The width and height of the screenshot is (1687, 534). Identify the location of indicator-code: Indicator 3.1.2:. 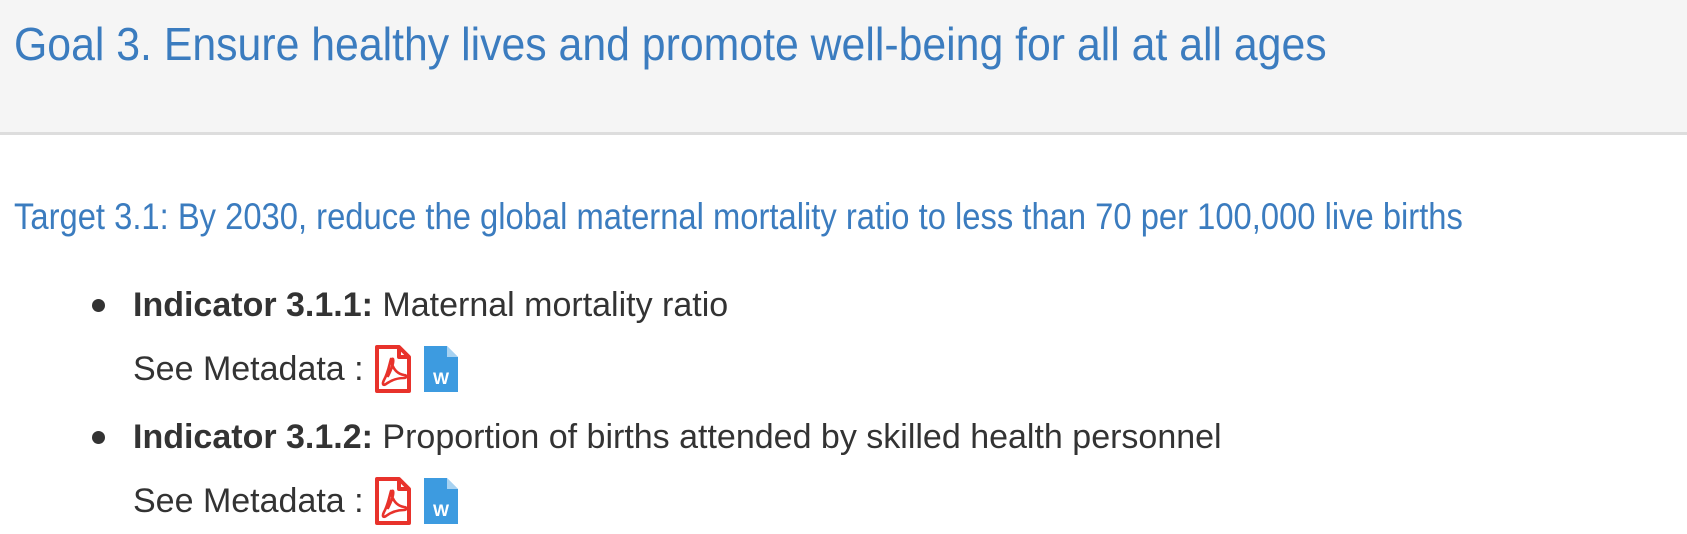
(253, 437).